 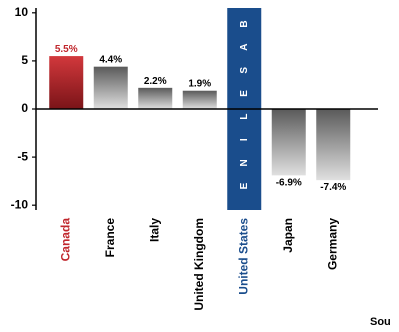 What do you see at coordinates (24, 108) in the screenshot?
I see `y-tick-label: 0` at bounding box center [24, 108].